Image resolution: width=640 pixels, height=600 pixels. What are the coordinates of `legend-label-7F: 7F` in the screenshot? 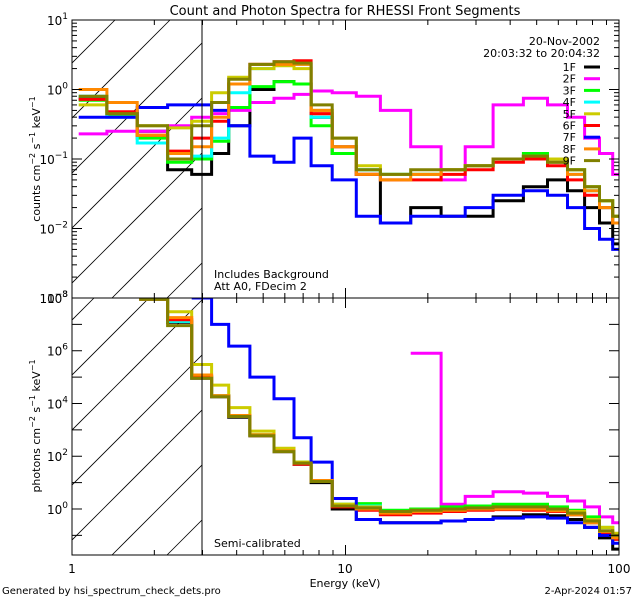 It's located at (569, 137).